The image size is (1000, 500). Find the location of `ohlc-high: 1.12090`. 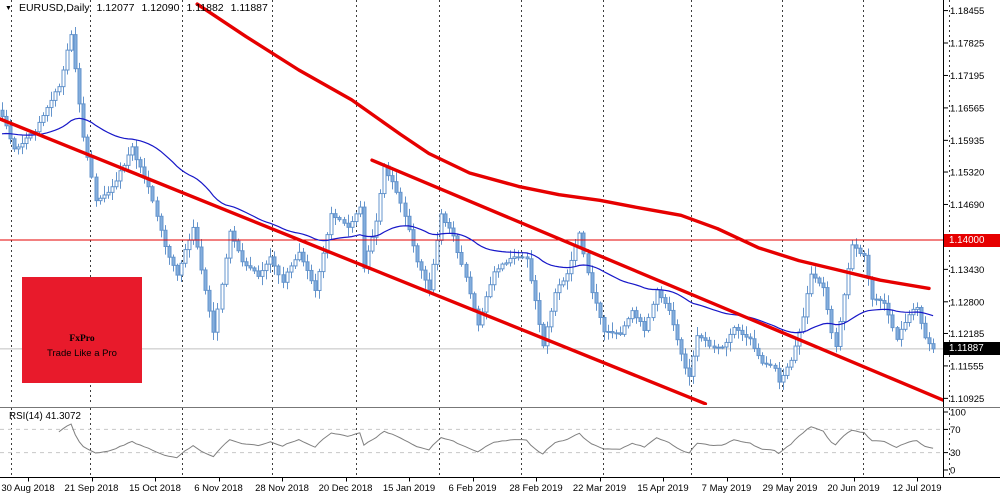

ohlc-high: 1.12090 is located at coordinates (160, 8).